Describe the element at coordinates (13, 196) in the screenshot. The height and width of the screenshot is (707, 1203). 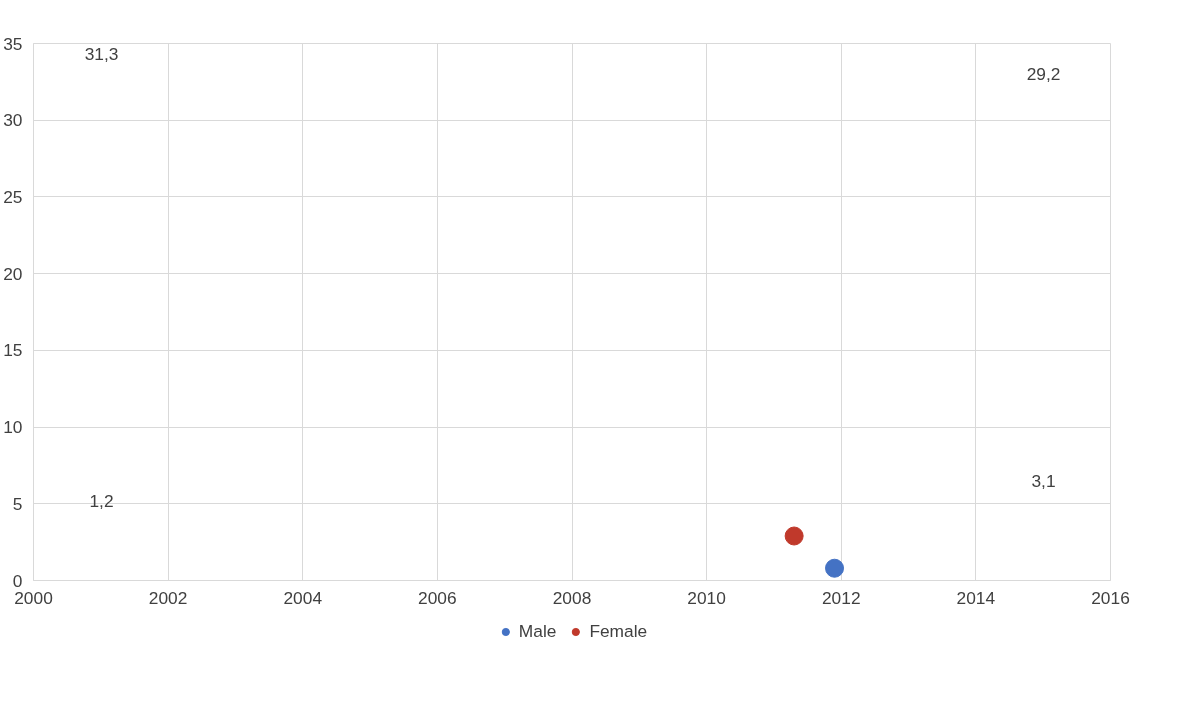
I see `y-tick-label: 25` at that location.